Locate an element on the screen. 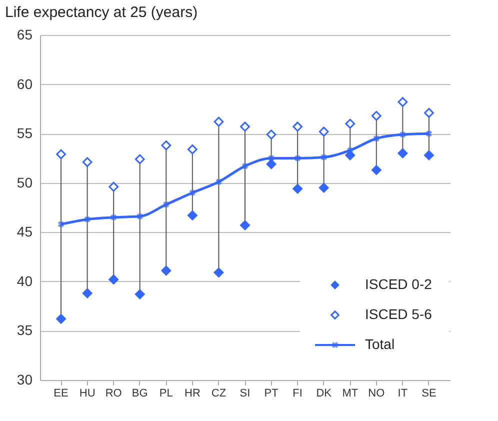 The image size is (498, 421). x-tick-label: IT is located at coordinates (403, 394).